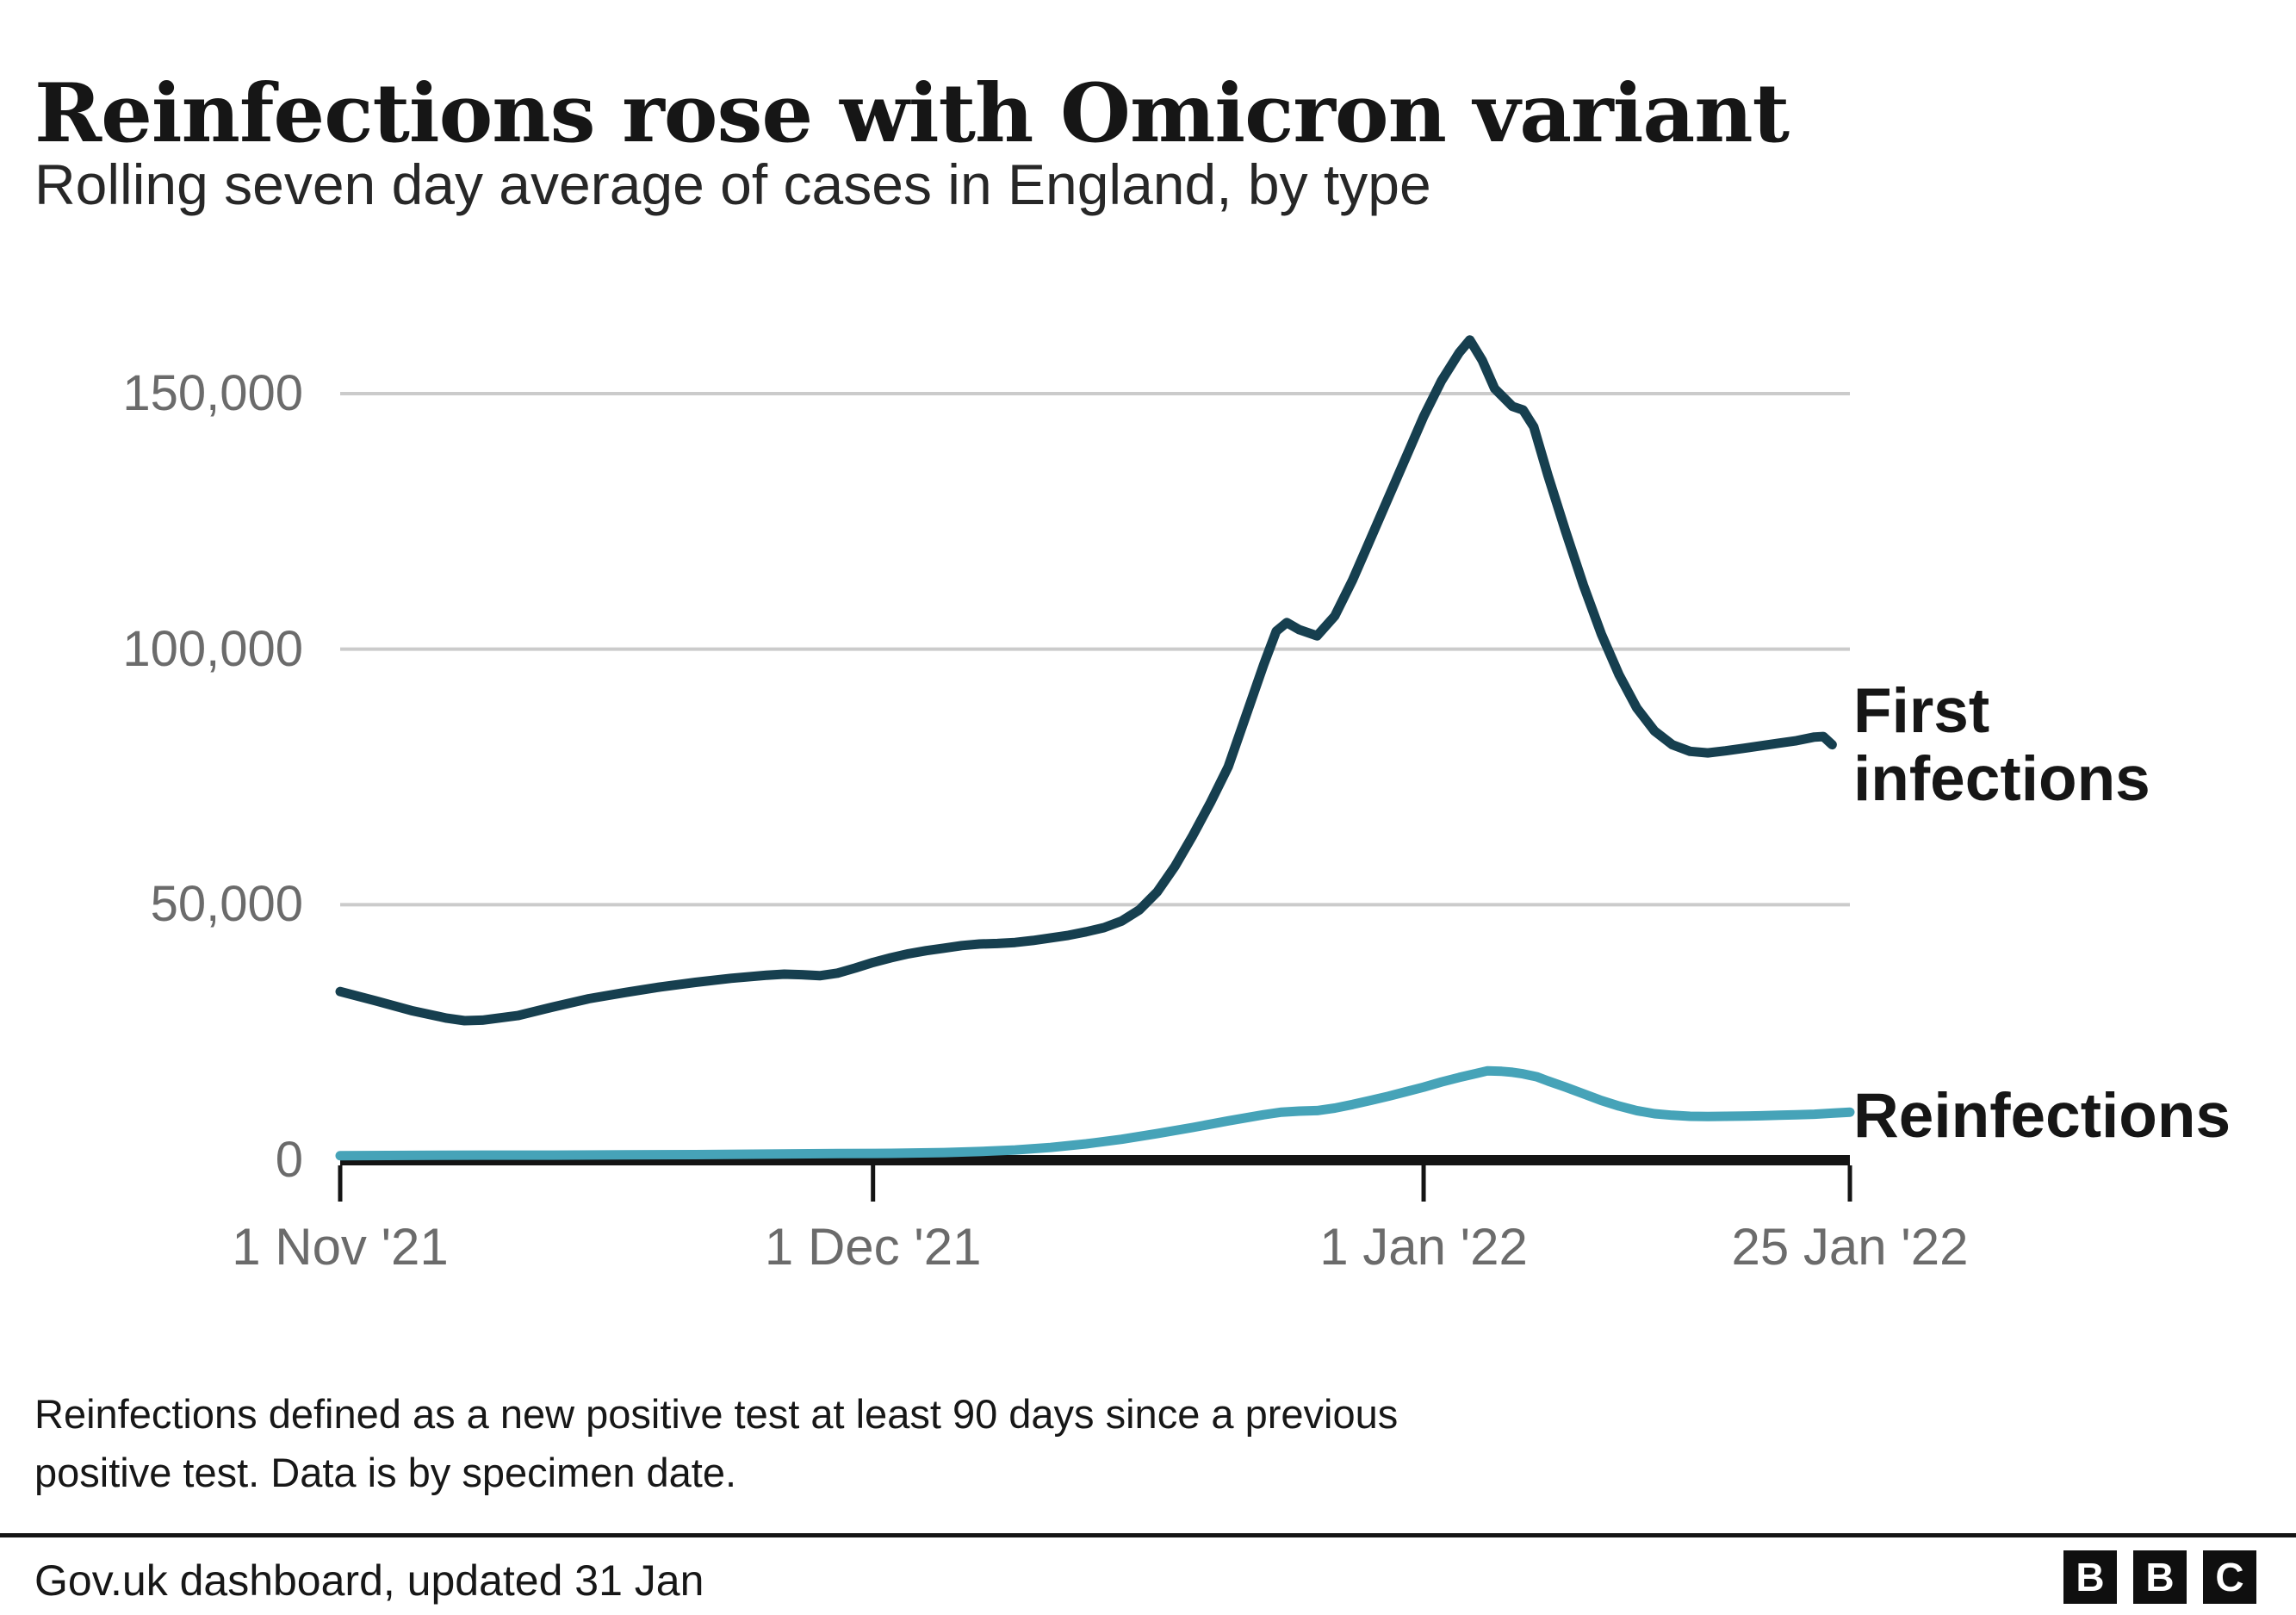 This screenshot has height=1615, width=2296. What do you see at coordinates (289, 1160) in the screenshot?
I see `y-tick-label-0: 0` at bounding box center [289, 1160].